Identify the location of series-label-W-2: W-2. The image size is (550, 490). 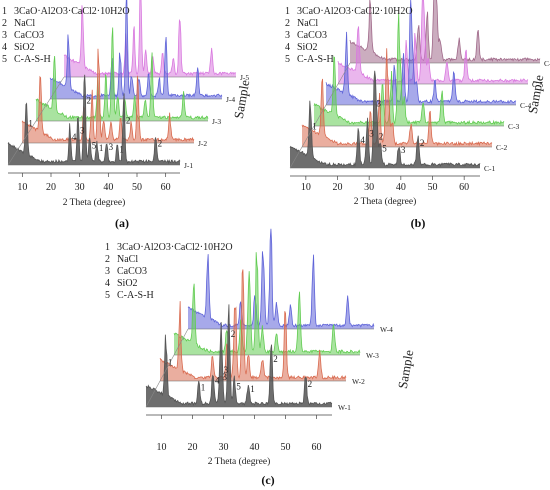
(358, 381).